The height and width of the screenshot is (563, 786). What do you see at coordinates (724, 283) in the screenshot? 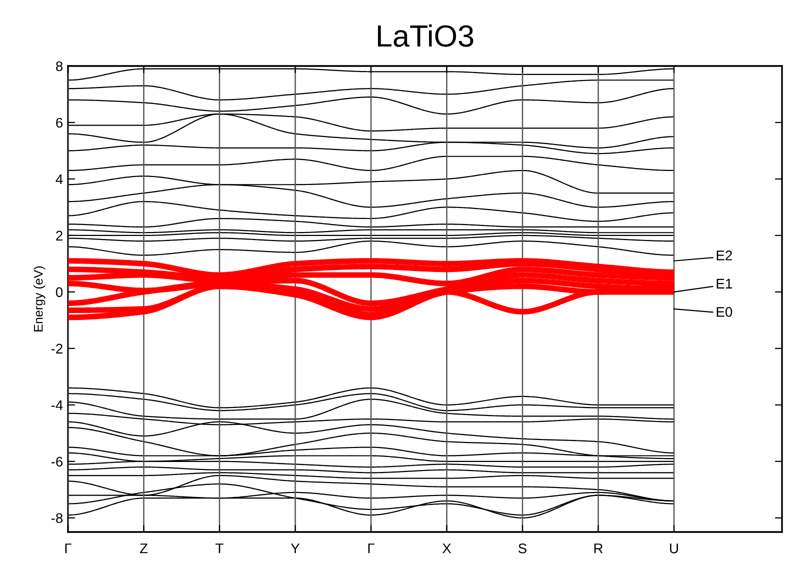
I see `text: E1` at bounding box center [724, 283].